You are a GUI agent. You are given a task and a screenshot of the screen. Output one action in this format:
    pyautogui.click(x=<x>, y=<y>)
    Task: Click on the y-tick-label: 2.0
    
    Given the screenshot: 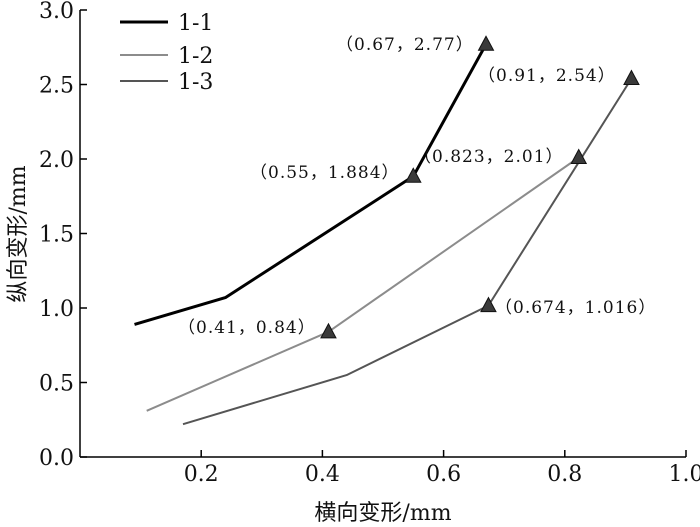 What is the action you would take?
    pyautogui.click(x=56, y=160)
    